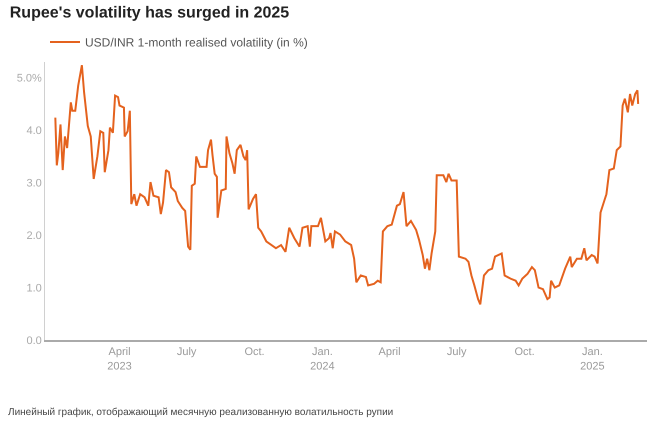 This screenshot has height=426, width=649. What do you see at coordinates (34, 340) in the screenshot?
I see `y-tick-label: 0.0` at bounding box center [34, 340].